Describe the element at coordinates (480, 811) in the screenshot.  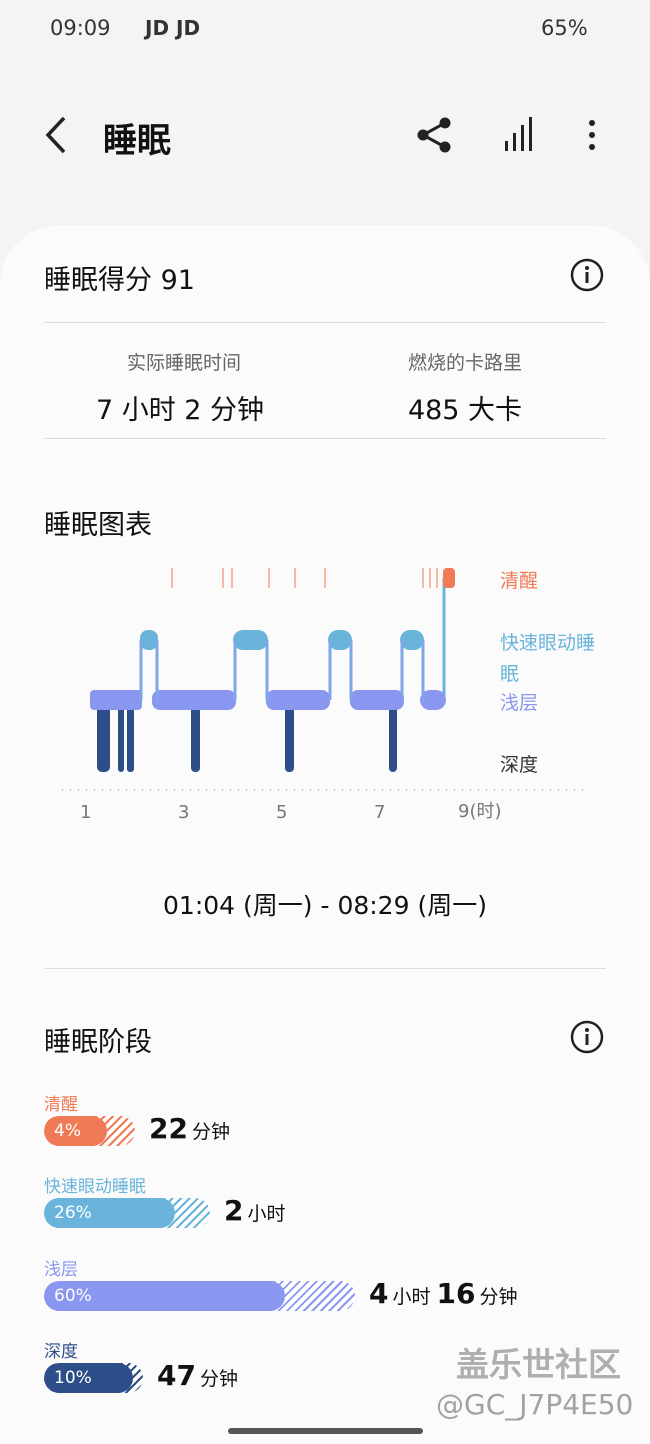
I see `x-tick-label: 9(时)` at that location.